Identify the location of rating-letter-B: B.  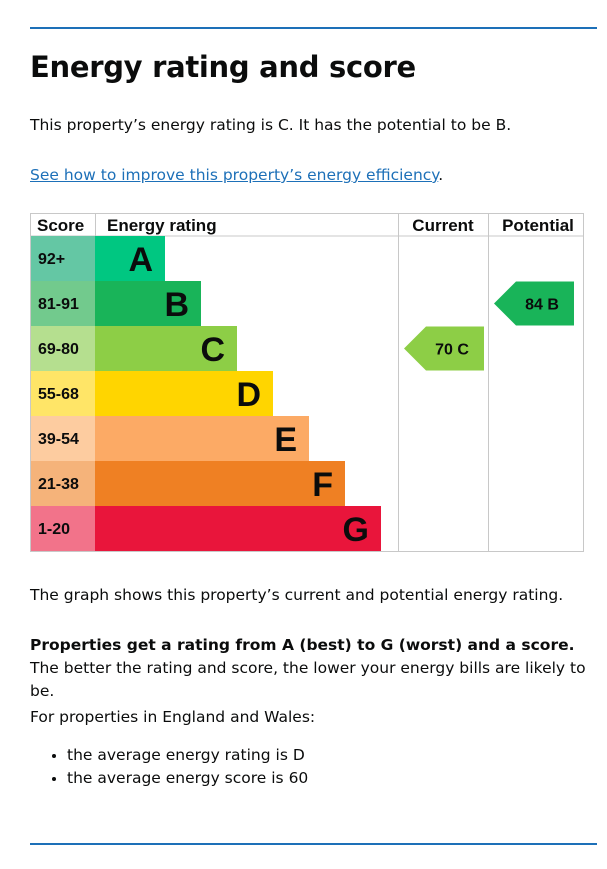
(176, 305).